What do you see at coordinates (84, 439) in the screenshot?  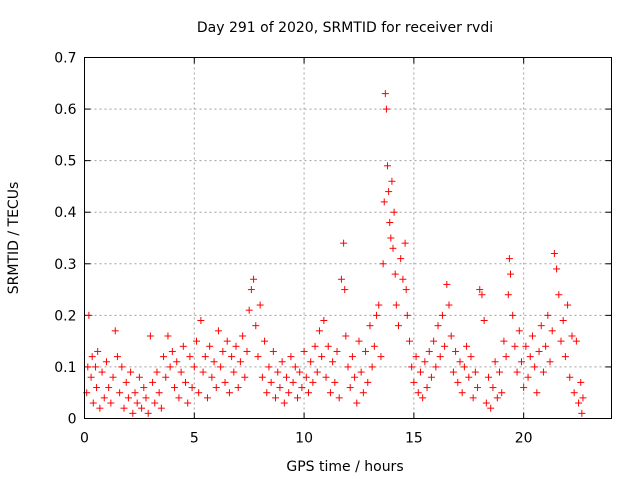 I see `x-tick-label: 0` at bounding box center [84, 439].